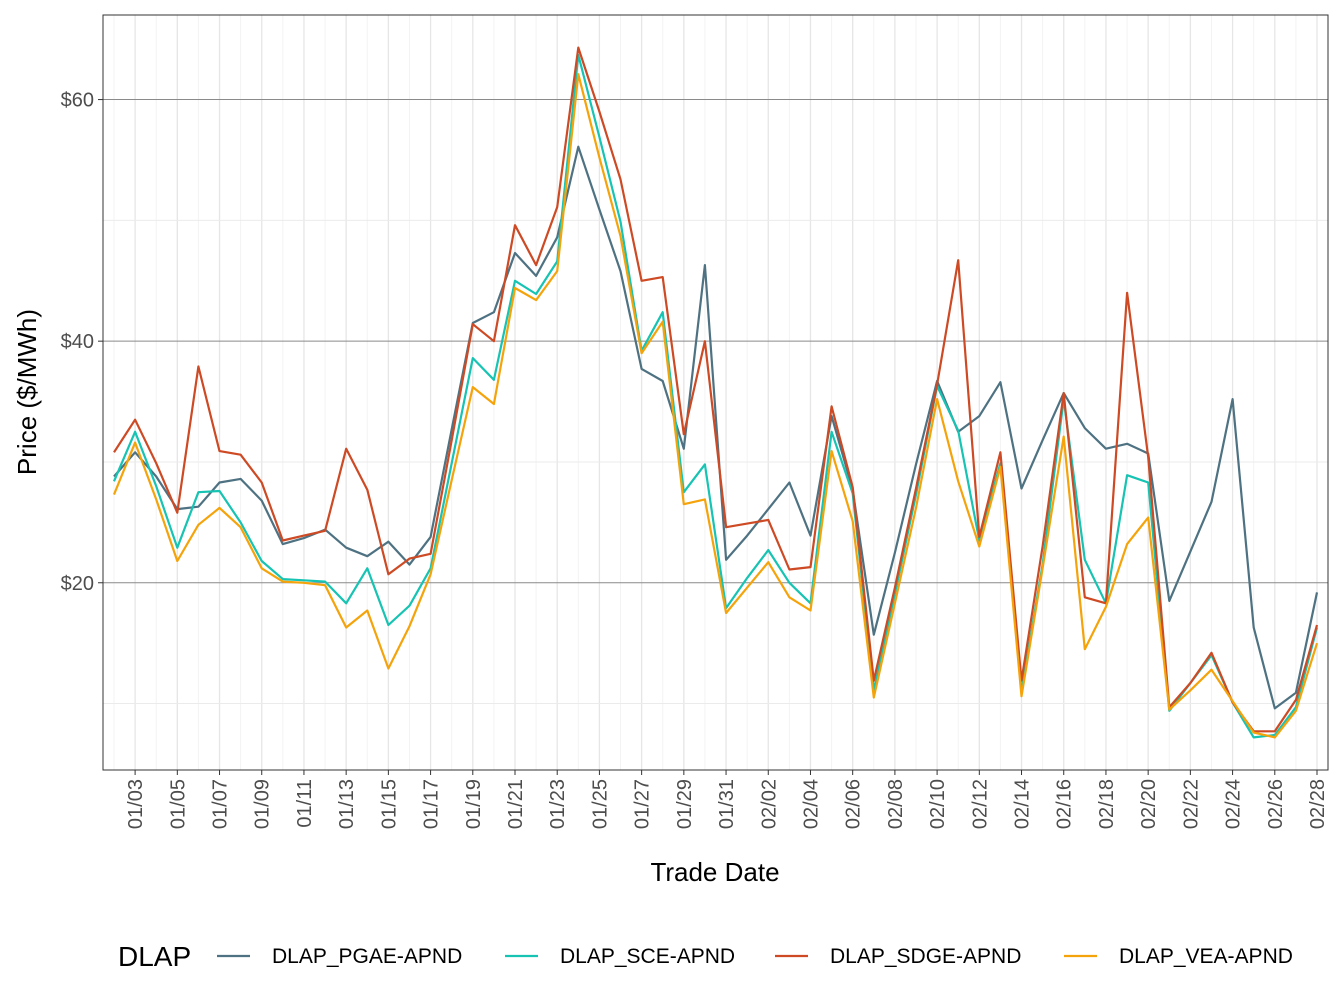  Describe the element at coordinates (647, 956) in the screenshot. I see `legend-label: DLAP_SCE-APND` at that location.